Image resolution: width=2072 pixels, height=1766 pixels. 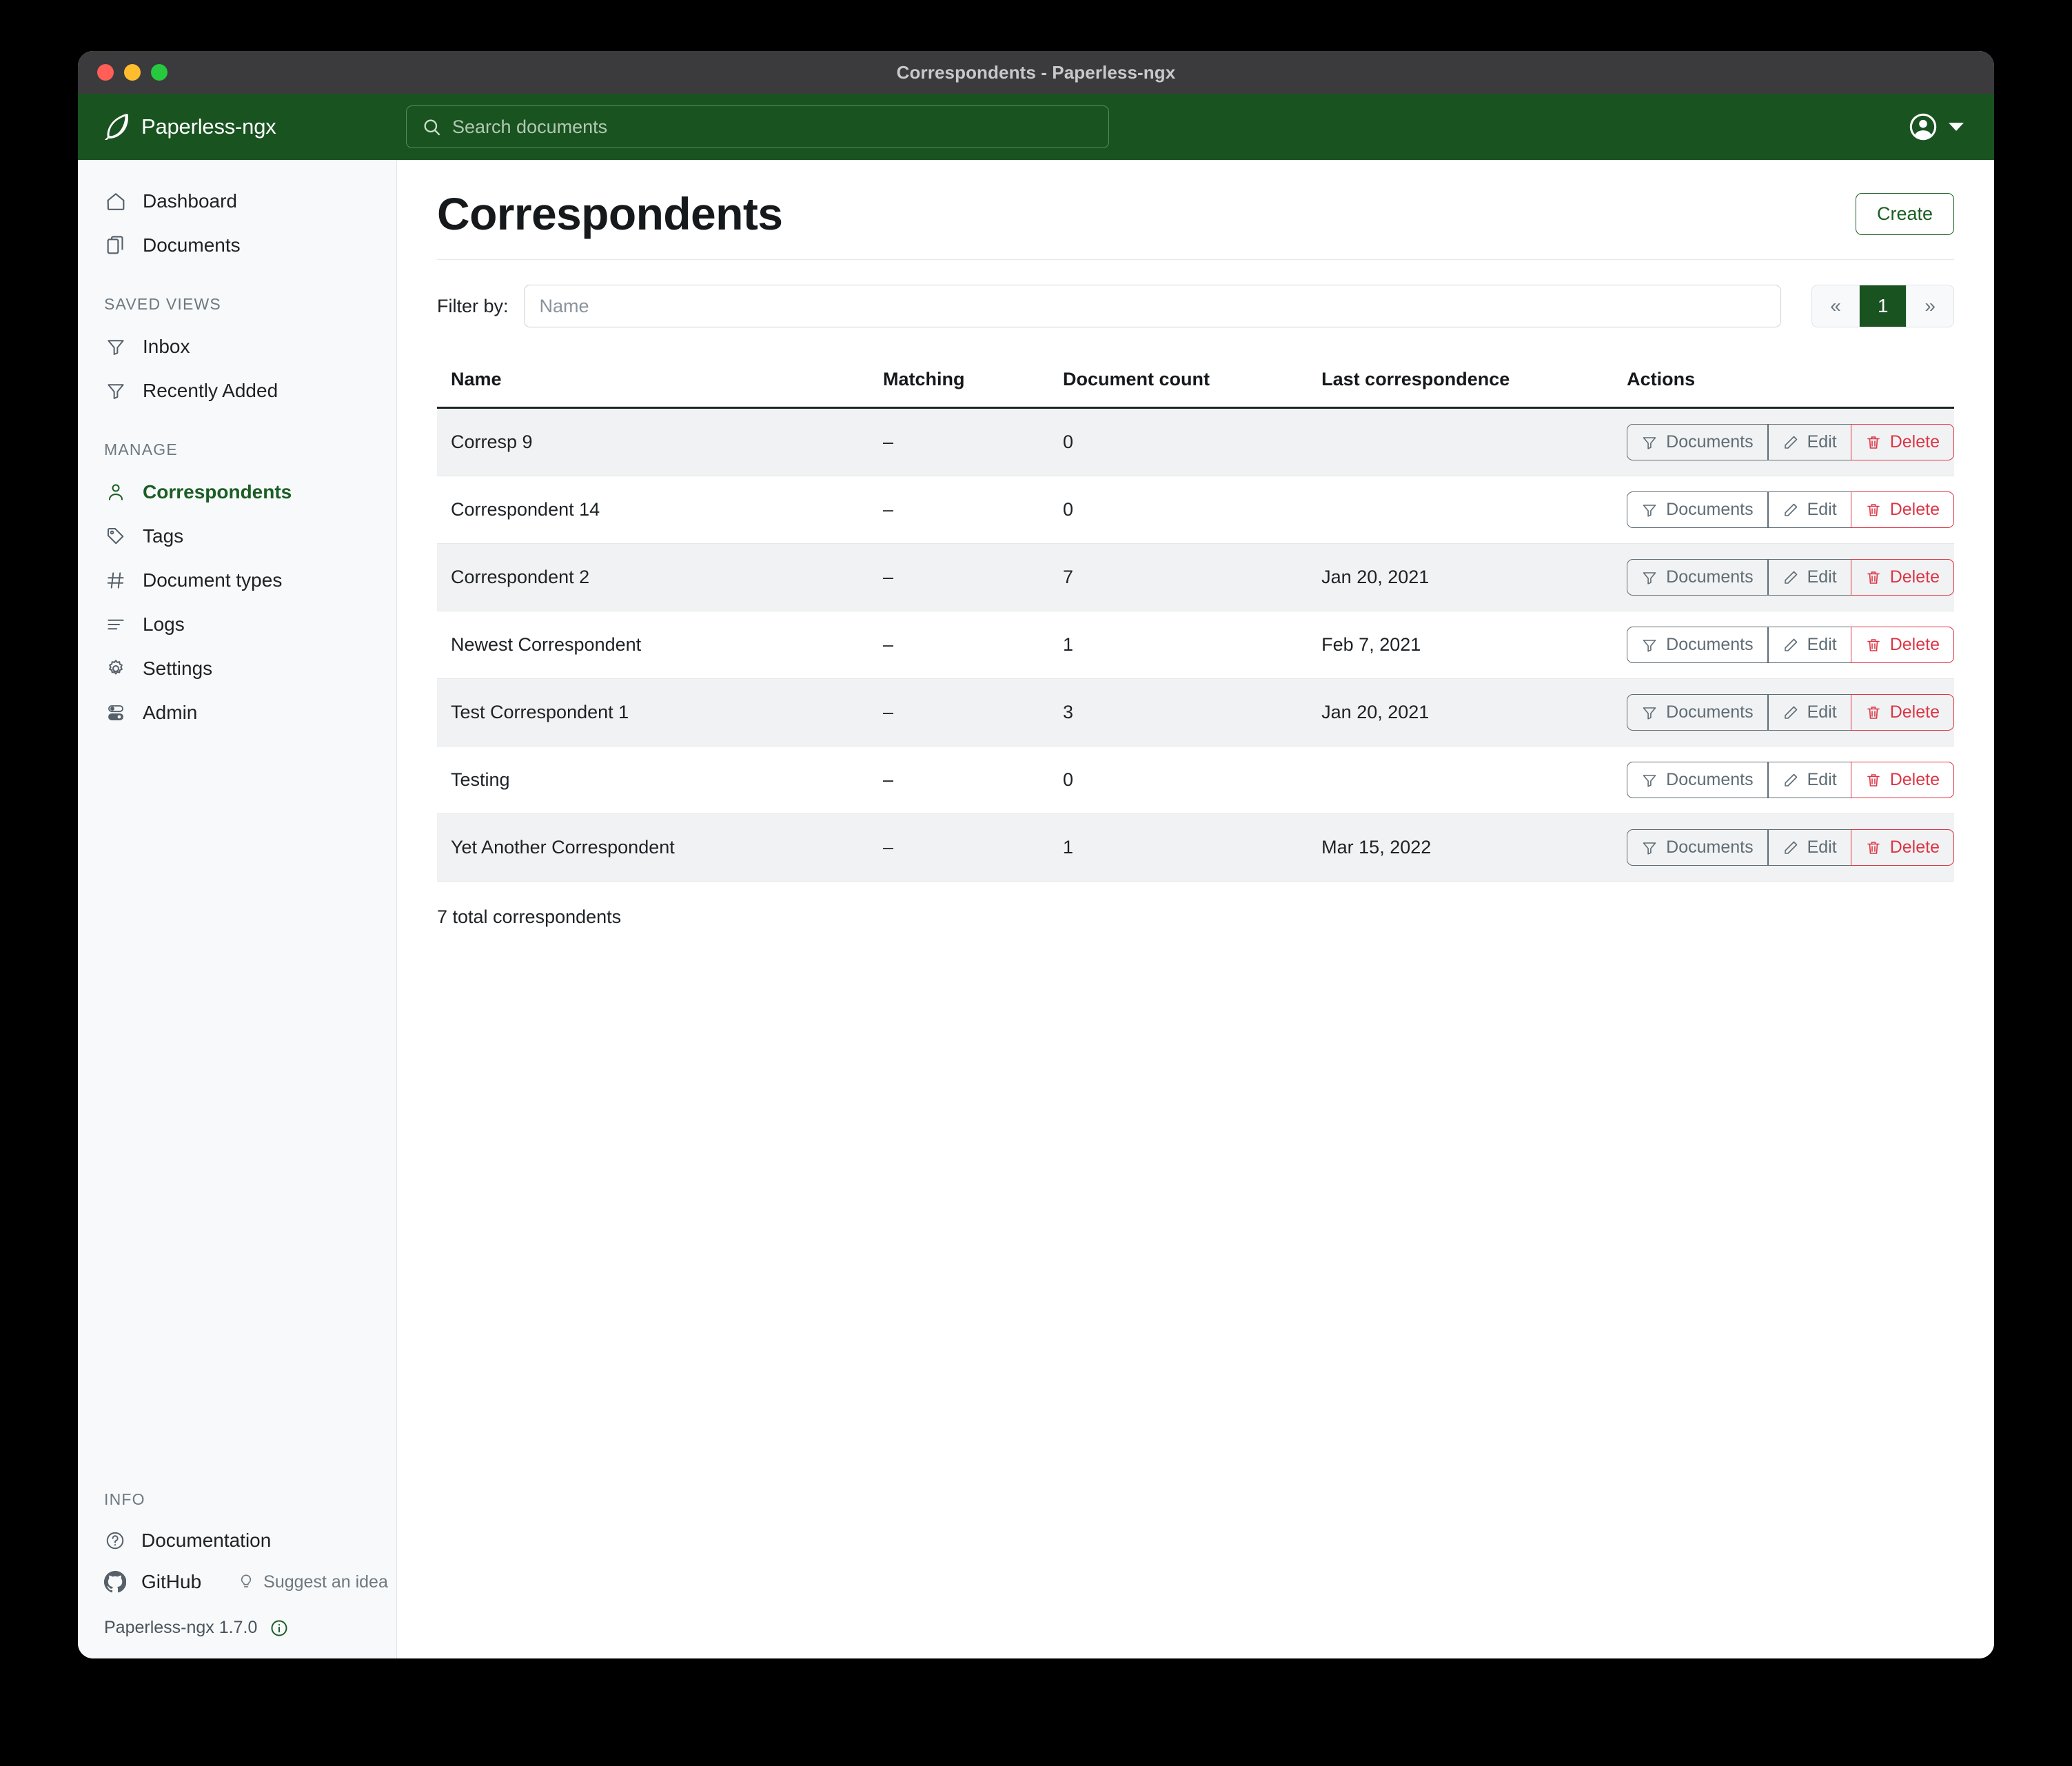 I want to click on sidebar-section-info: INFO, so click(x=124, y=1499).